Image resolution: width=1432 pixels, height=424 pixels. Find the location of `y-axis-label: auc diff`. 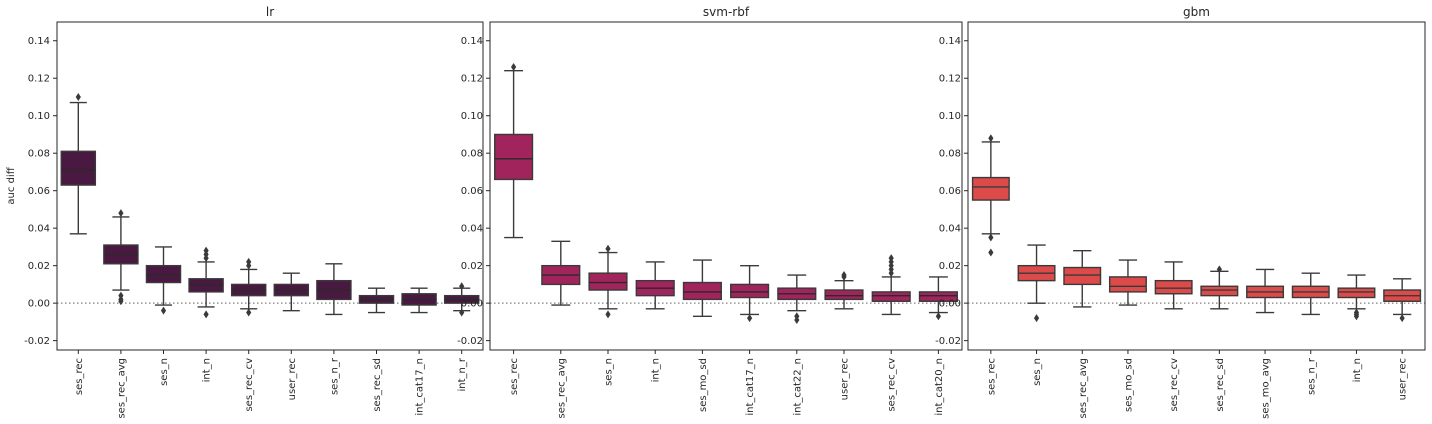

y-axis-label: auc diff is located at coordinates (11, 185).